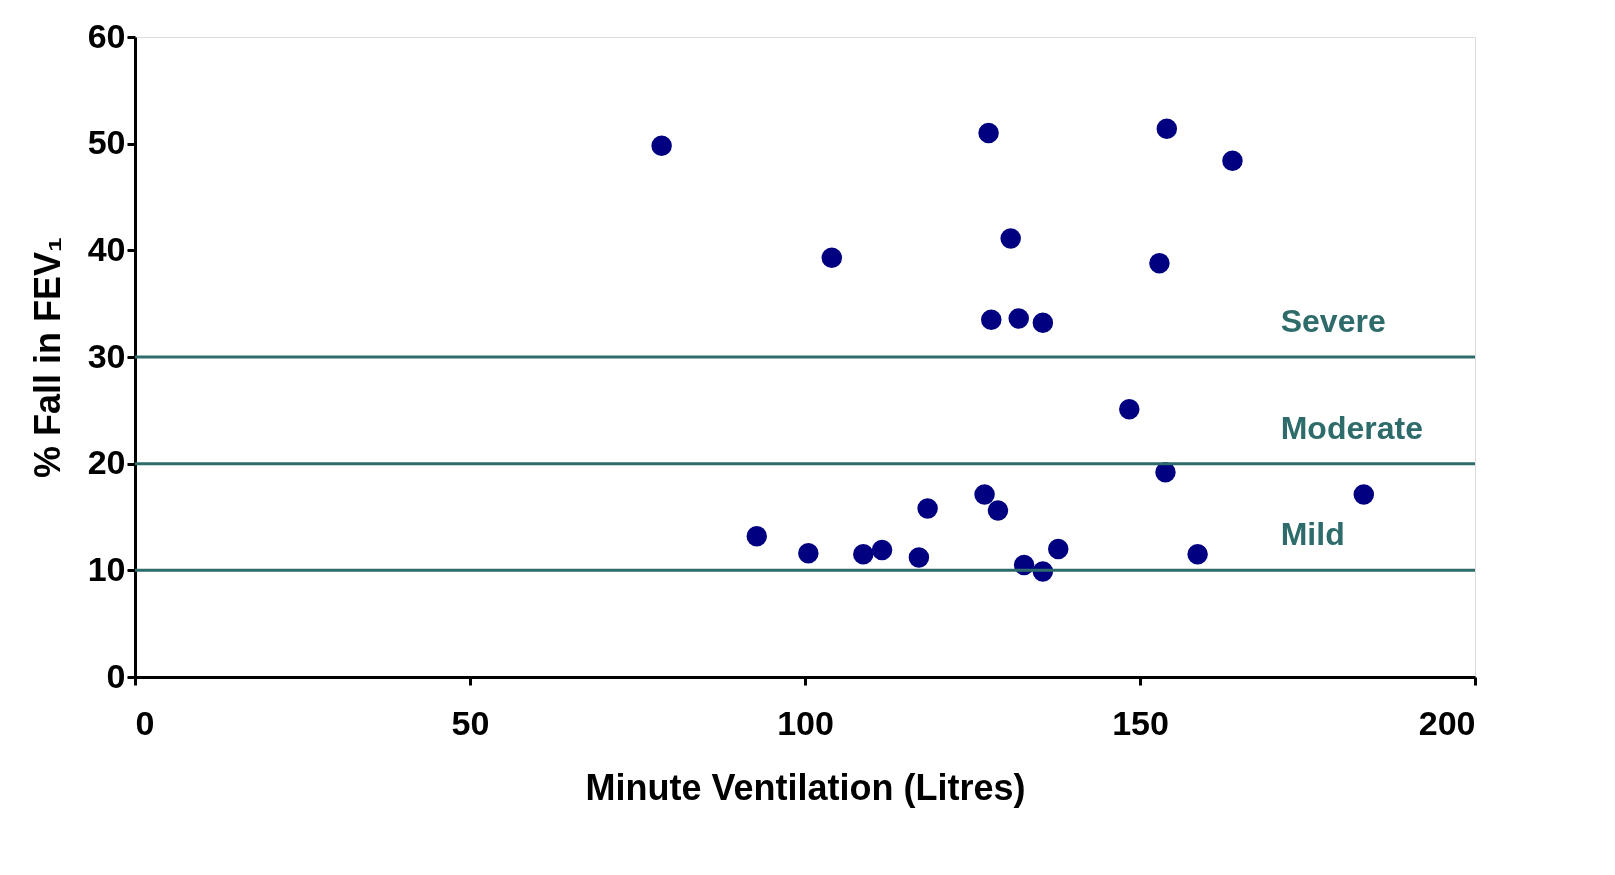  Describe the element at coordinates (1447, 722) in the screenshot. I see `x-tick-label: 200` at that location.